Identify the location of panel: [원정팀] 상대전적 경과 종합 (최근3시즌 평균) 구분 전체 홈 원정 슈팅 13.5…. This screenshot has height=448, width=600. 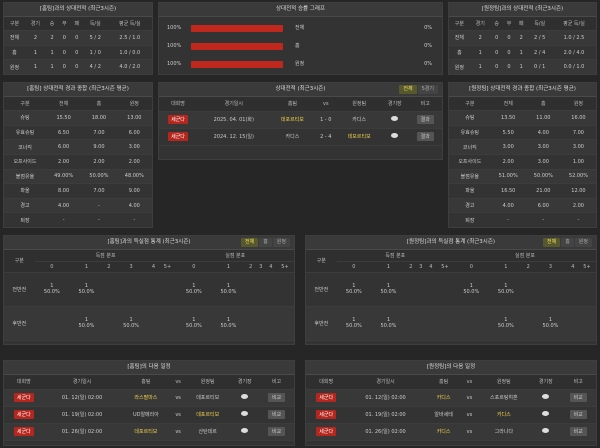
(522, 155).